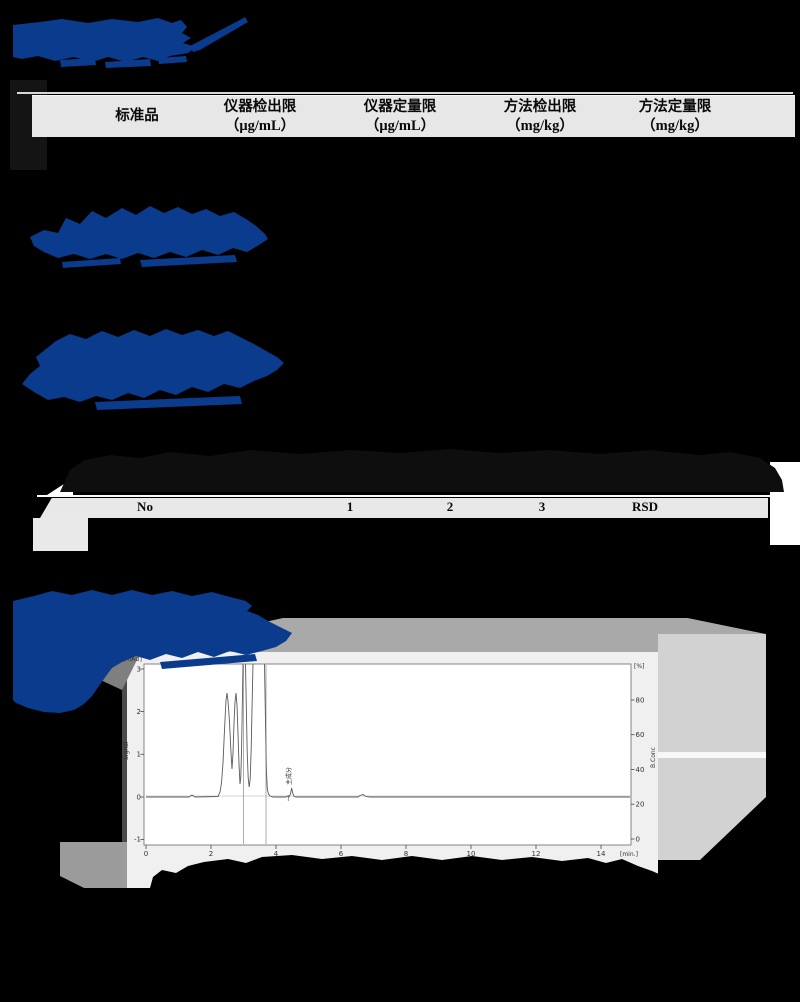 The height and width of the screenshot is (1002, 800). Describe the element at coordinates (422, 470) in the screenshot. I see `dark-redaction-blob` at that location.